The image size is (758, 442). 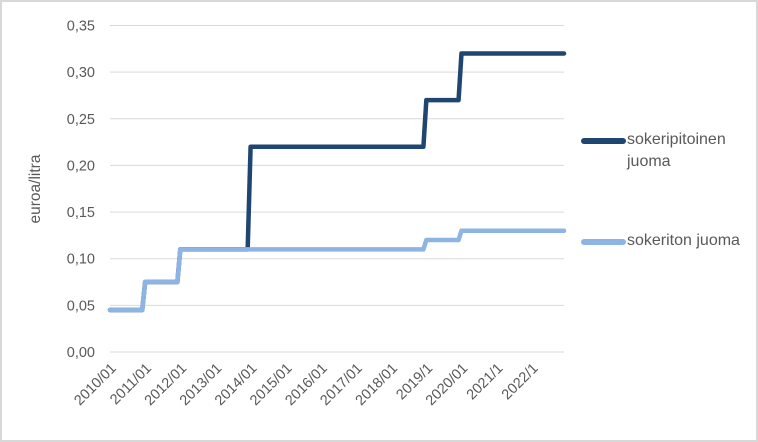 I want to click on legend-item-sokeriton-juoma: sokeriton juoma, so click(x=668, y=241).